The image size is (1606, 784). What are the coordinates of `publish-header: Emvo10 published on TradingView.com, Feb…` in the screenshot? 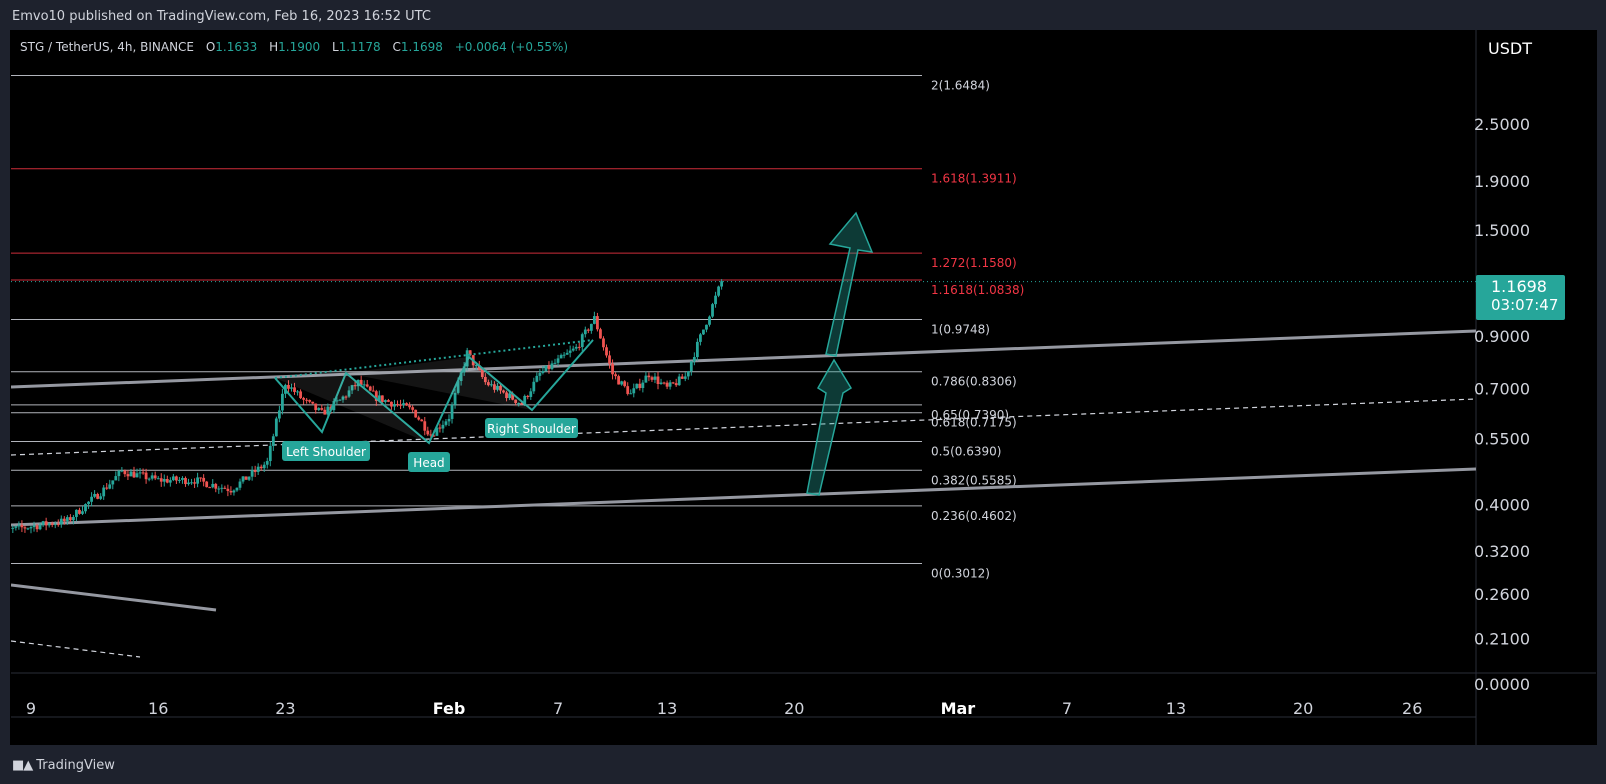 It's located at (803, 17).